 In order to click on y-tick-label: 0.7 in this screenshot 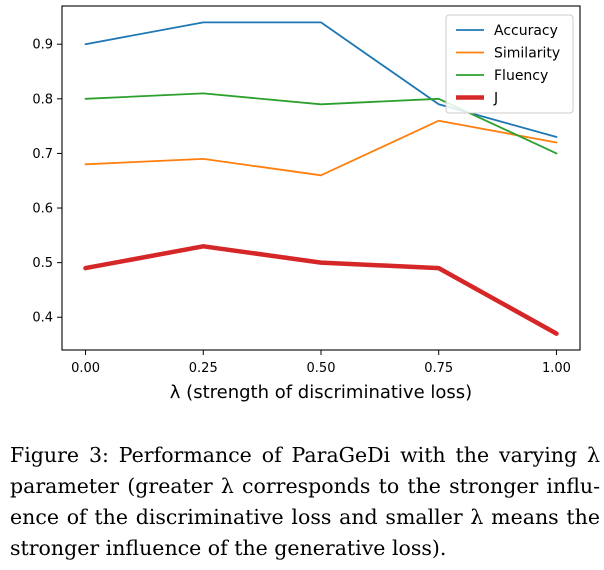, I will do `click(42, 154)`.